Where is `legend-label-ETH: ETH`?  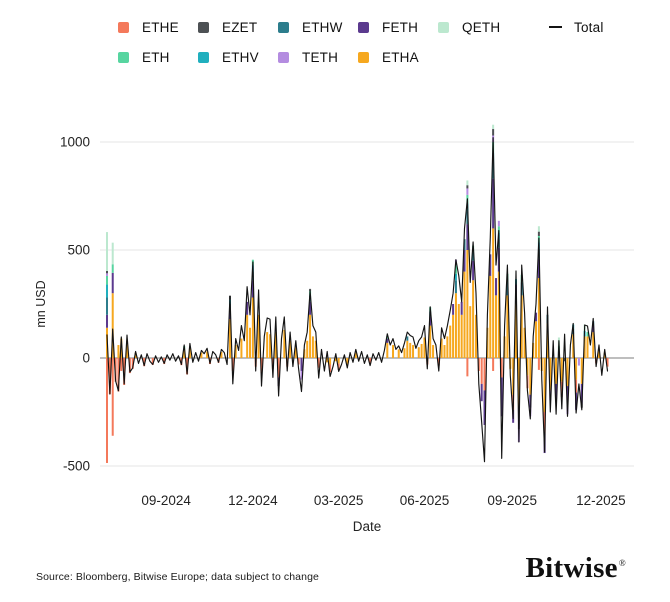 legend-label-ETH: ETH is located at coordinates (156, 57).